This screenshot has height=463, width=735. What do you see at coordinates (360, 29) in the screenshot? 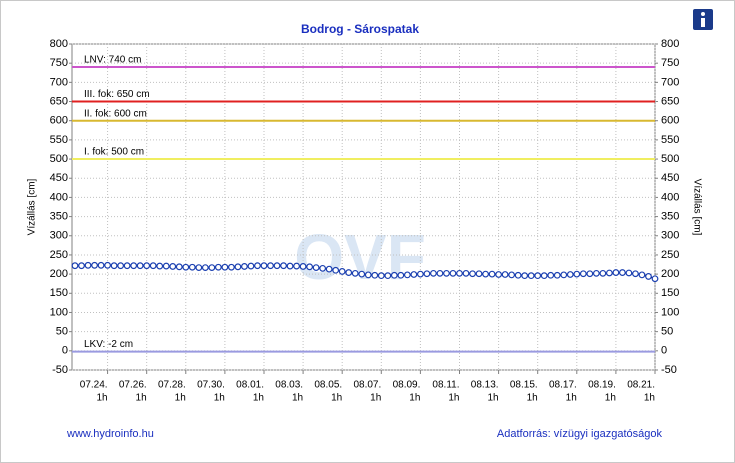
I see `chart-title: Bodrog - Sárospatak` at bounding box center [360, 29].